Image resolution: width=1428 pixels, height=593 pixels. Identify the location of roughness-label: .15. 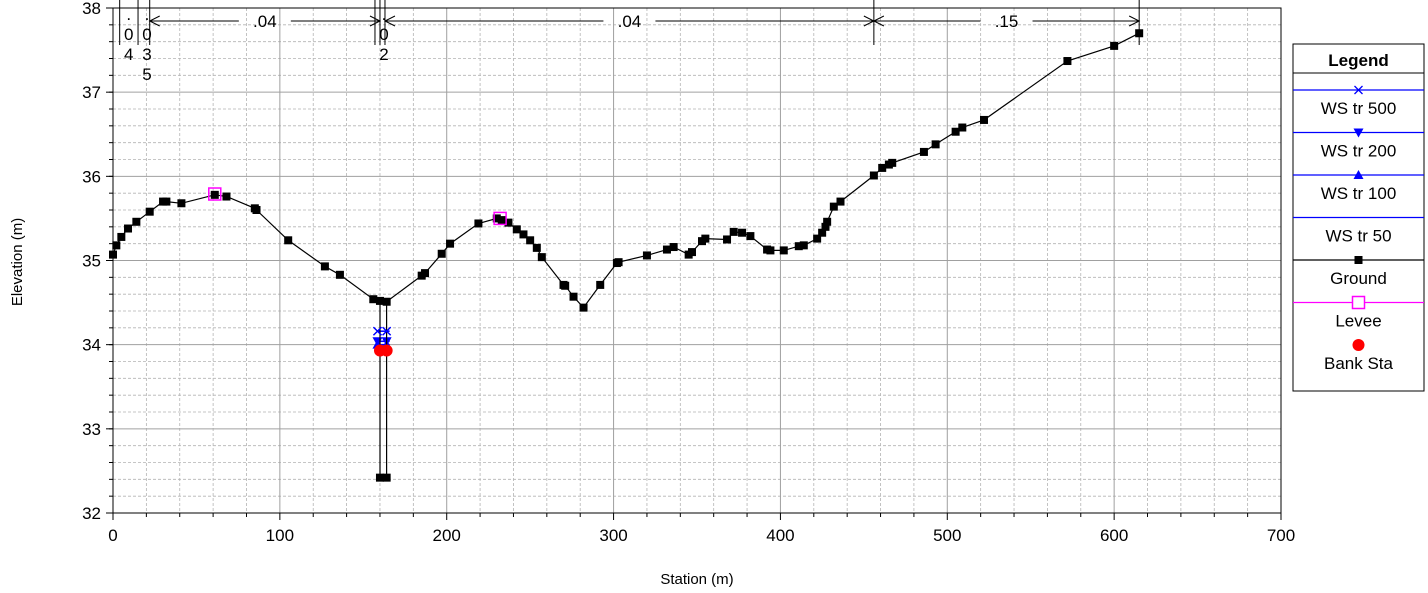
(1007, 21).